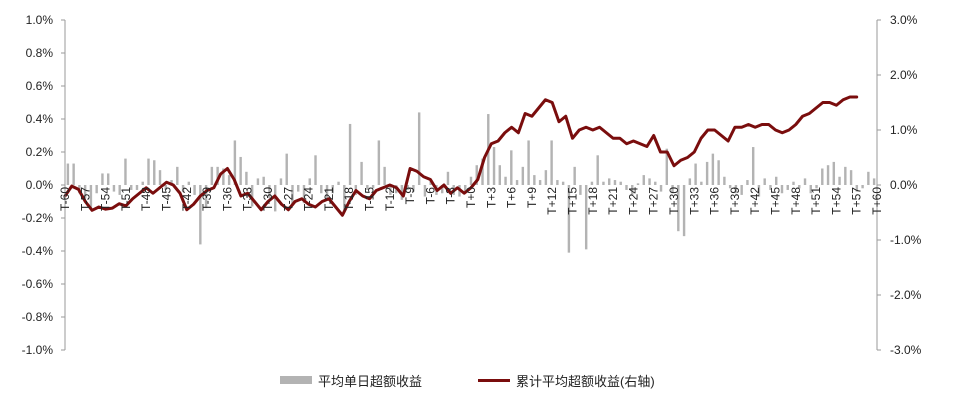 The height and width of the screenshot is (406, 954). Describe the element at coordinates (857, 201) in the screenshot. I see `x-tick-label: T+57` at that location.